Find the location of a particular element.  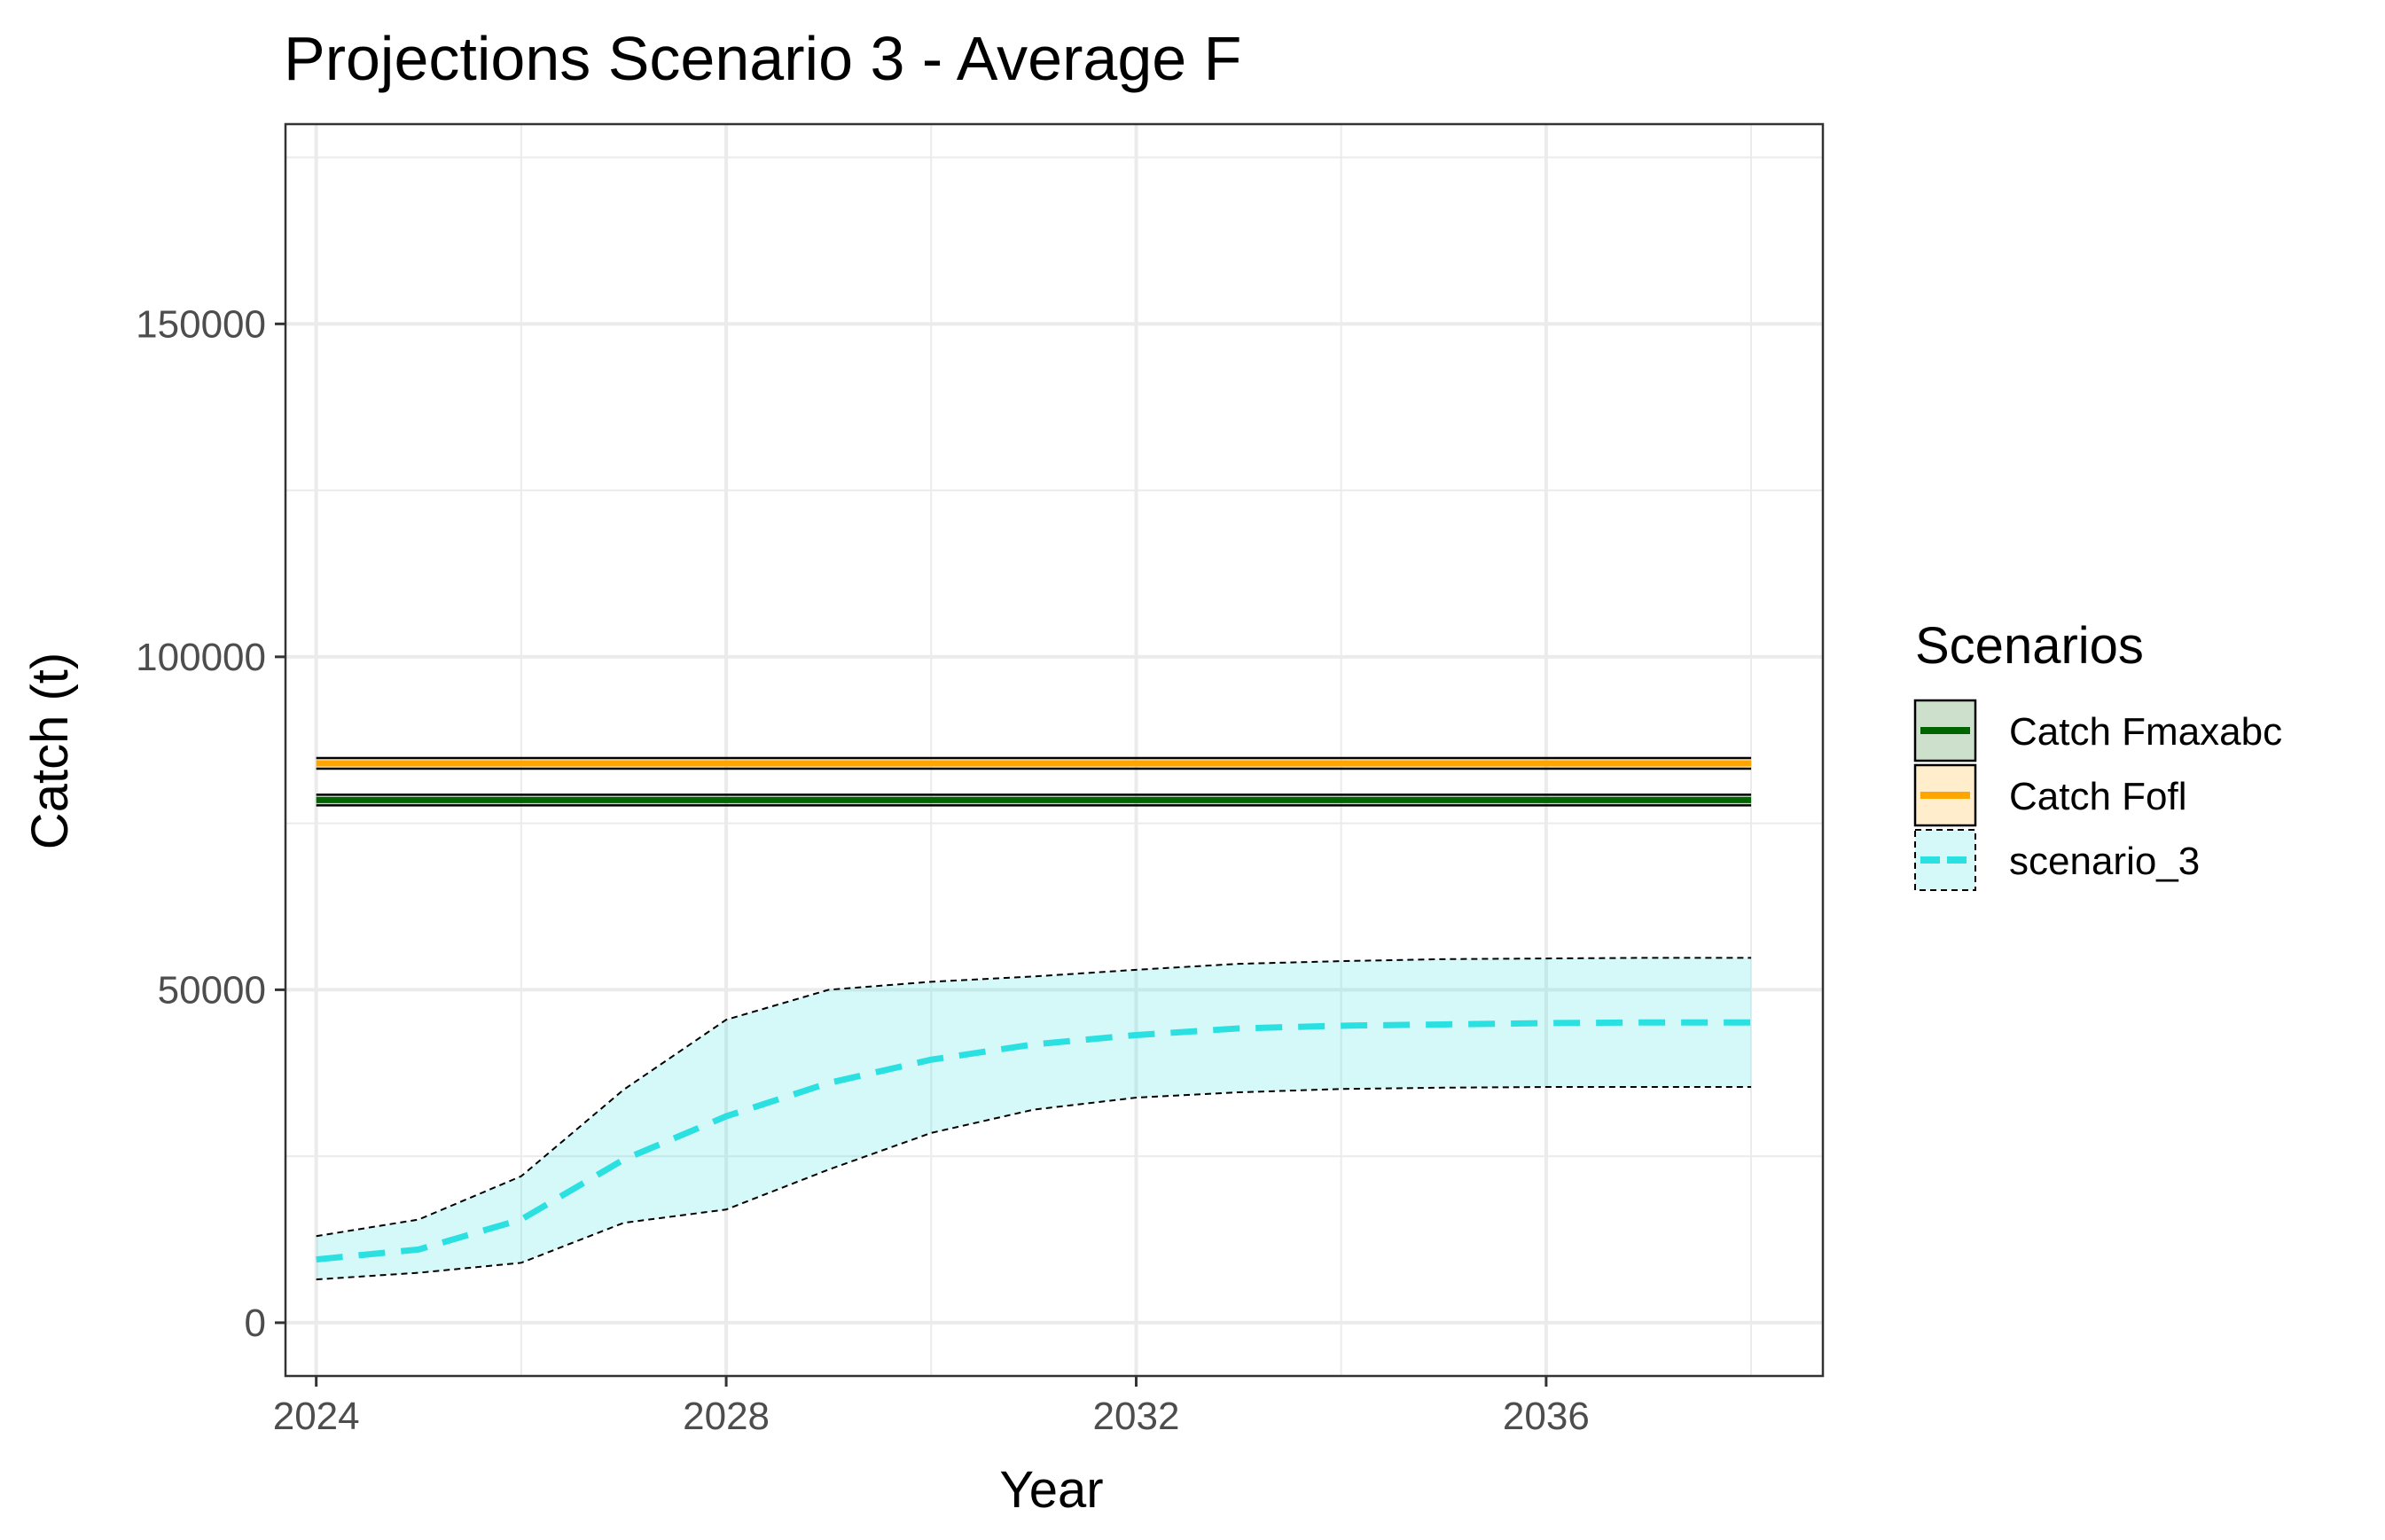

legend-item-catch-fofl: Catch Fofl is located at coordinates (2050, 795).